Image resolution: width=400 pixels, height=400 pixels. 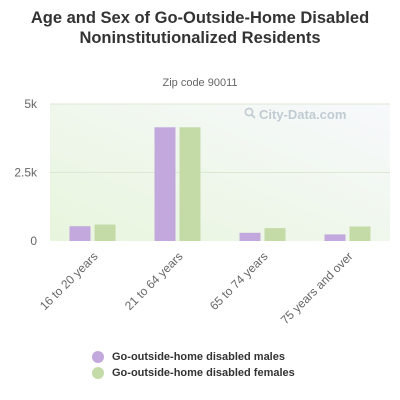 I want to click on legend-swatch-males, so click(x=98, y=357).